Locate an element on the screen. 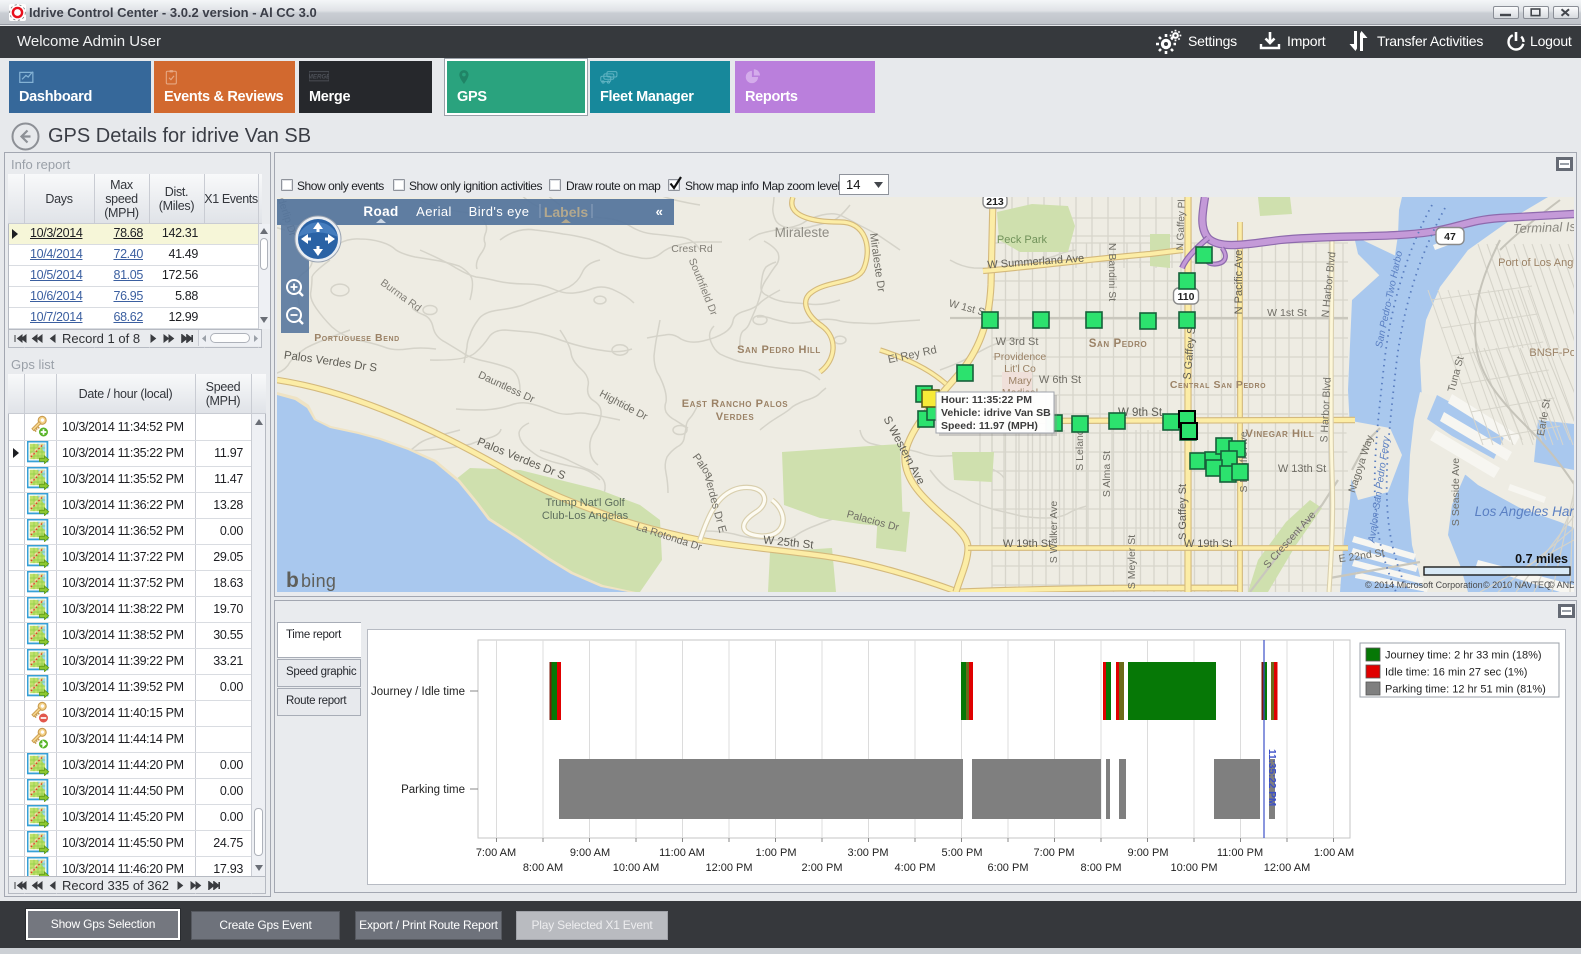 The image size is (1581, 954). svg-text: 47 is located at coordinates (1450, 237).